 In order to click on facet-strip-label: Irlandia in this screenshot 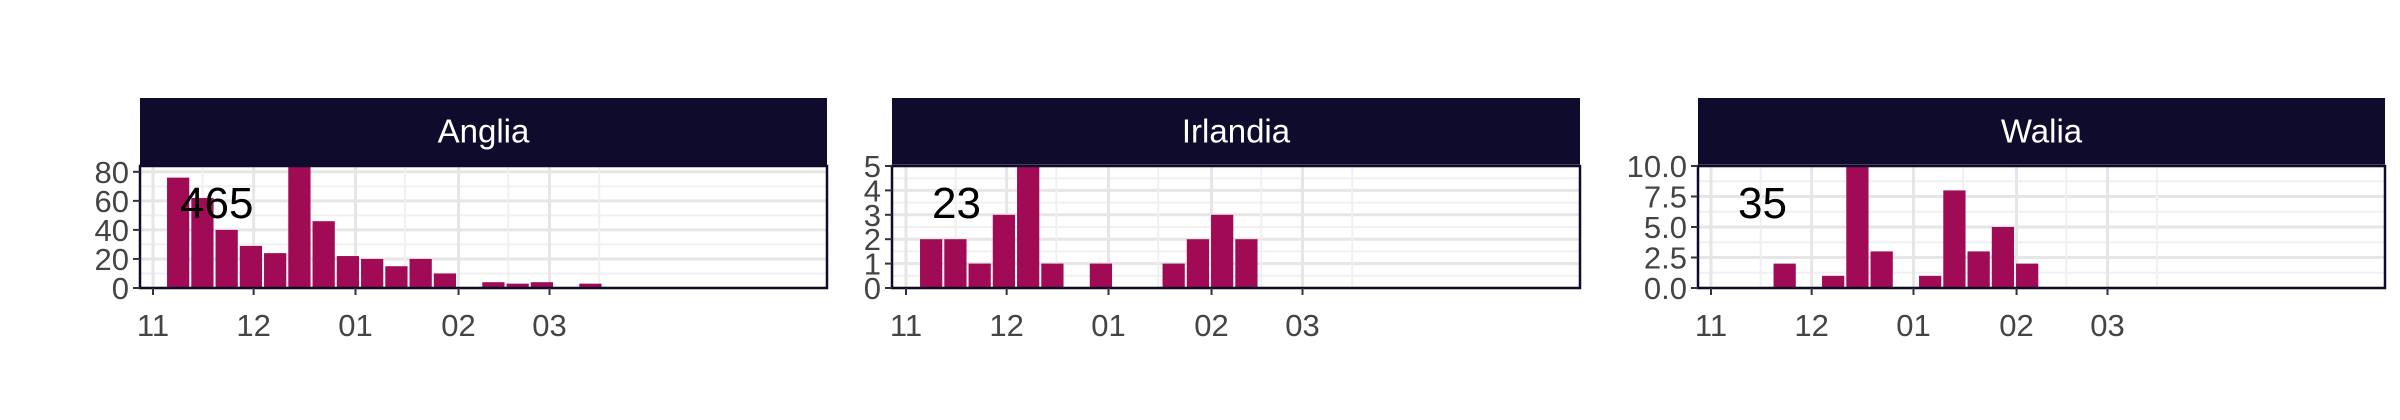, I will do `click(1236, 131)`.